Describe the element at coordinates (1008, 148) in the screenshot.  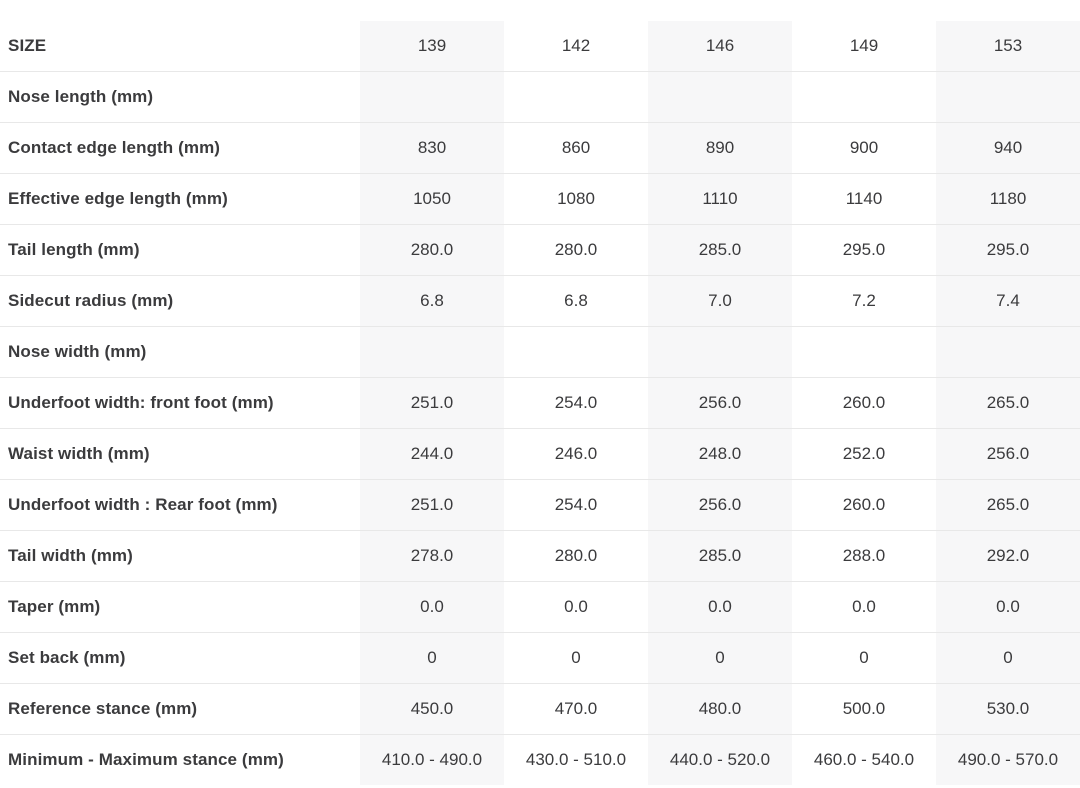
I see `spec-value-cell: 940` at that location.